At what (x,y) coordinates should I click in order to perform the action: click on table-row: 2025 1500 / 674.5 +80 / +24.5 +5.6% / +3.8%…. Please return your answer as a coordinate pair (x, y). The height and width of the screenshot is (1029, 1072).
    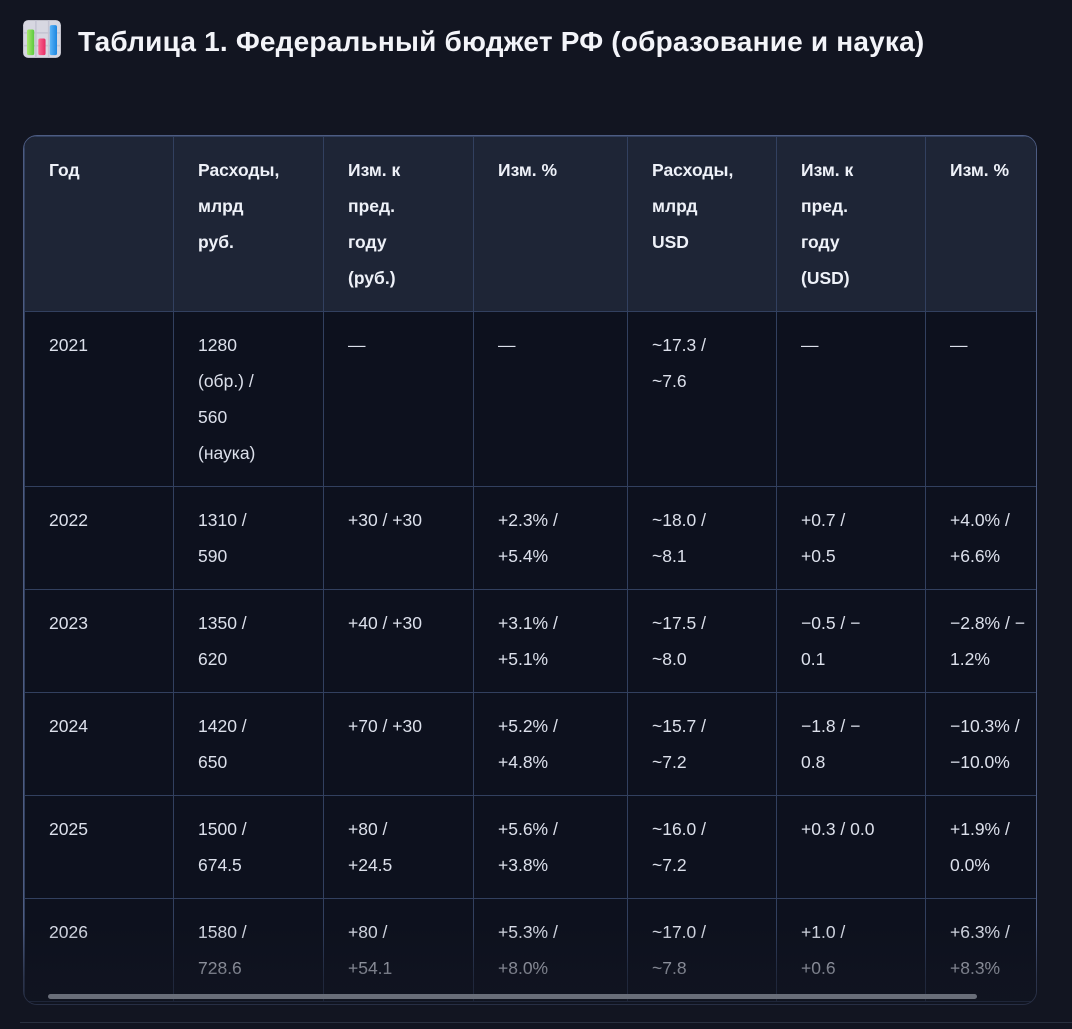
    Looking at the image, I should click on (530, 847).